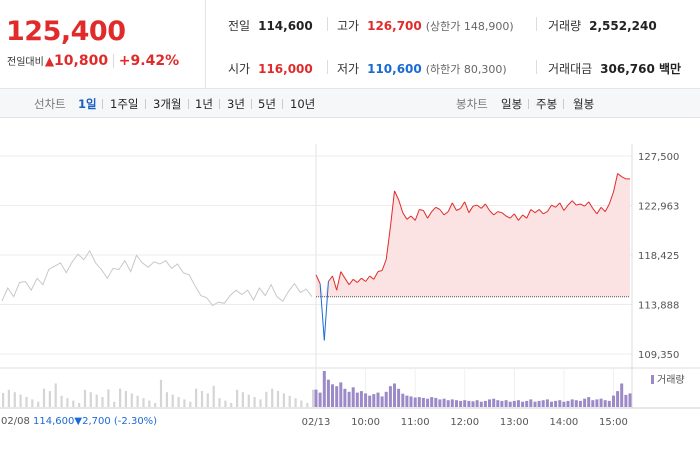 This screenshot has width=700, height=450. What do you see at coordinates (87, 104) in the screenshot?
I see `period-1day: 1일` at bounding box center [87, 104].